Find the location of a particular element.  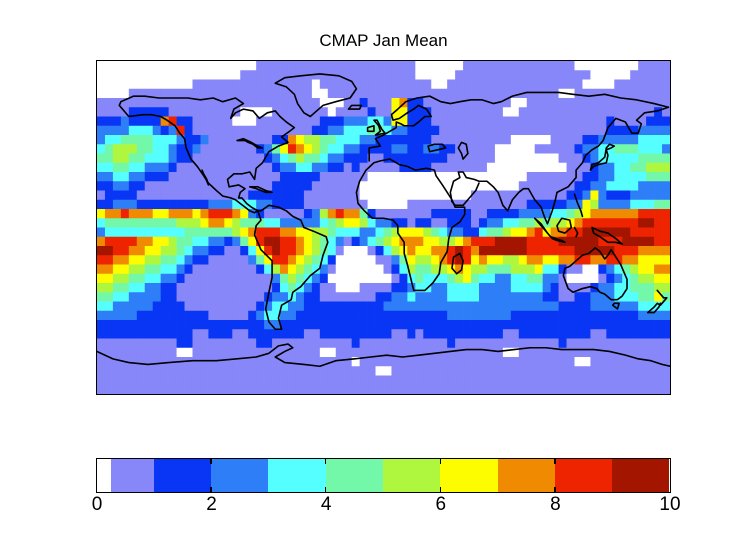

colorbar-tick-label: 2 is located at coordinates (211, 504).